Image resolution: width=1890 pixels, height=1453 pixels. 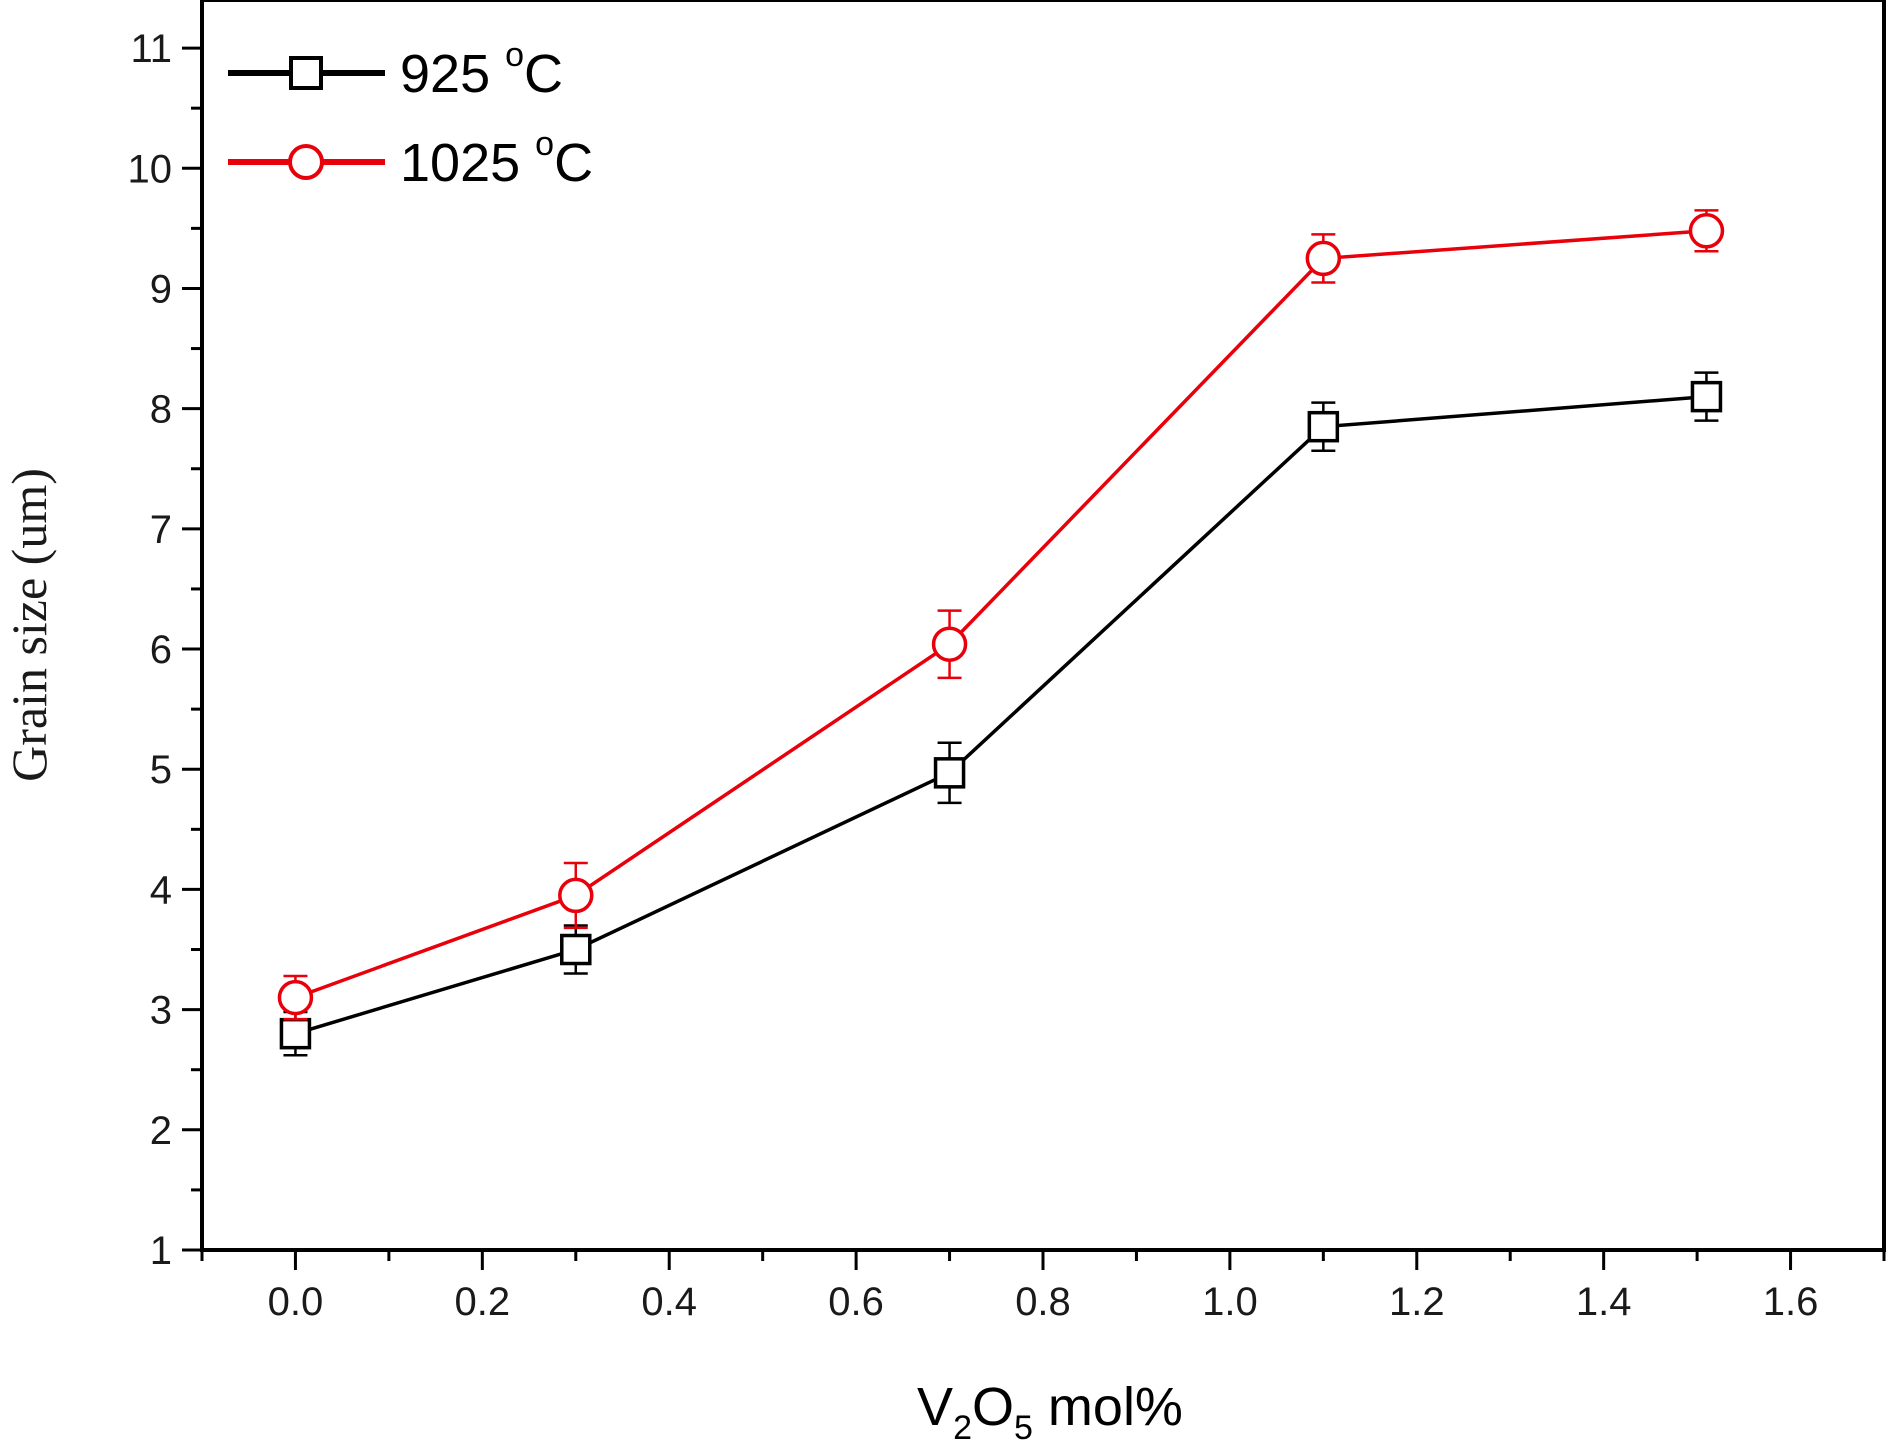 I want to click on x-tick-label: 1.4, so click(x=1604, y=1302).